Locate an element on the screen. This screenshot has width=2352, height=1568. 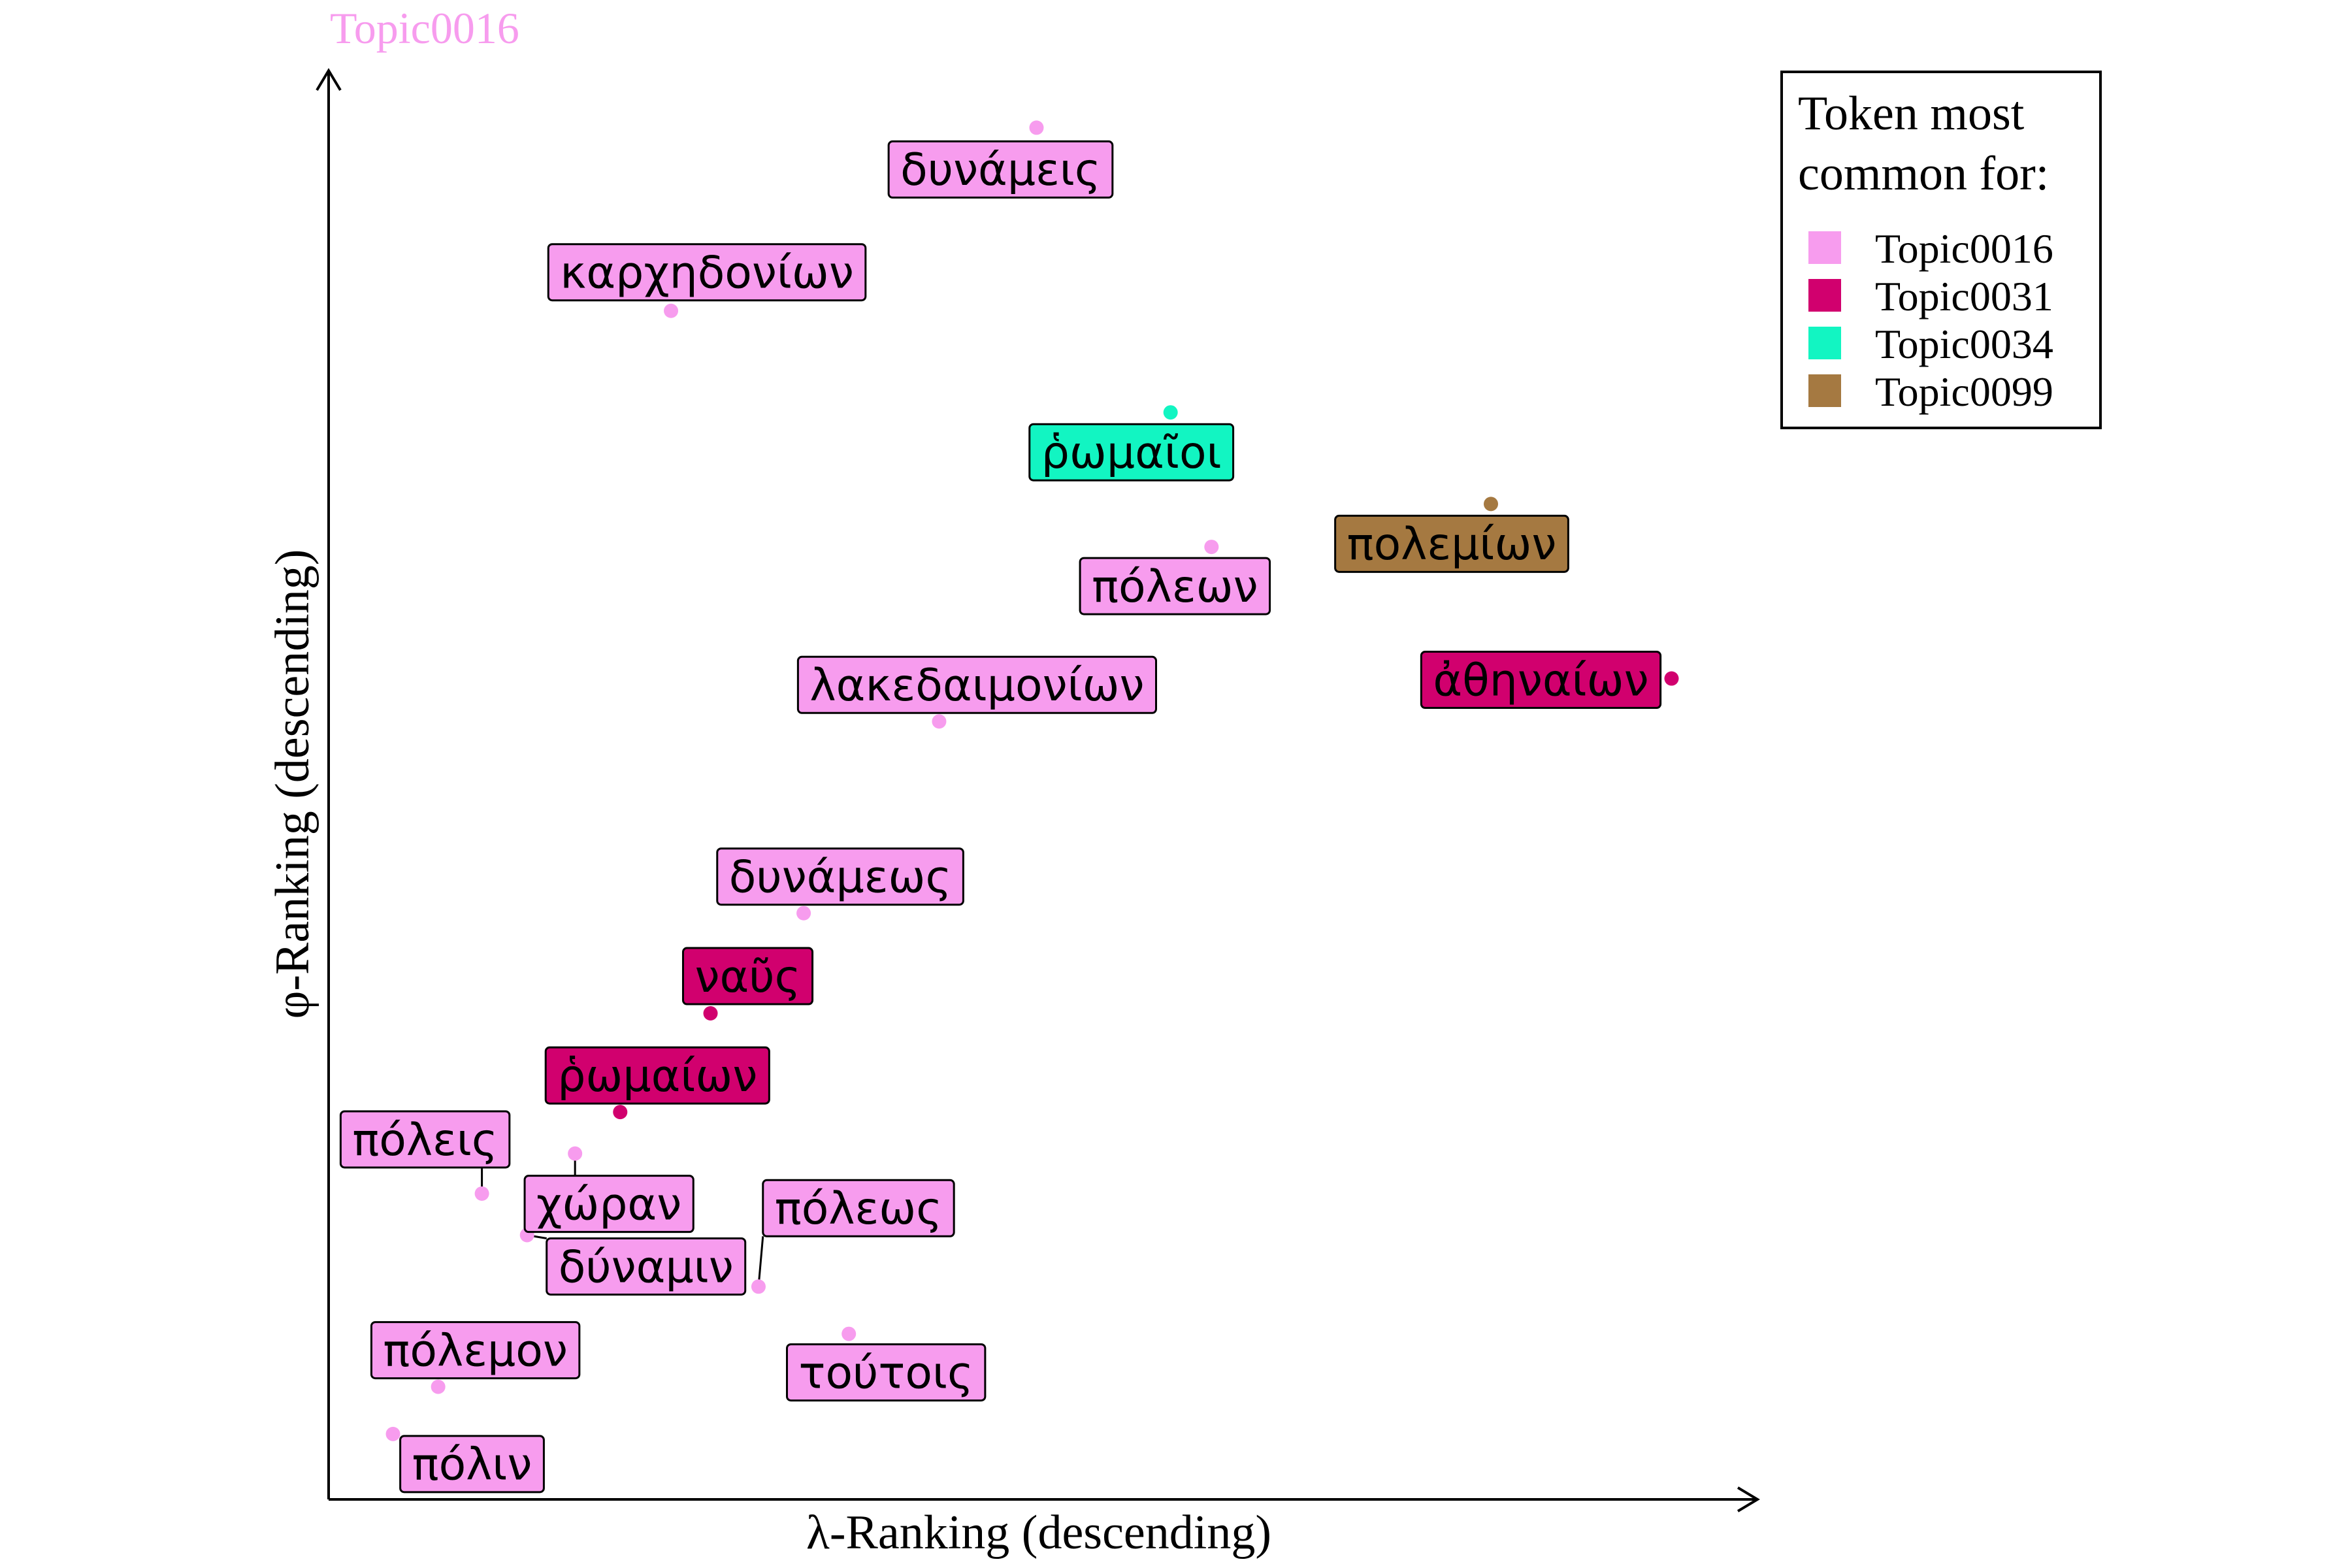
point-label-text: πόλεων is located at coordinates (1175, 587).